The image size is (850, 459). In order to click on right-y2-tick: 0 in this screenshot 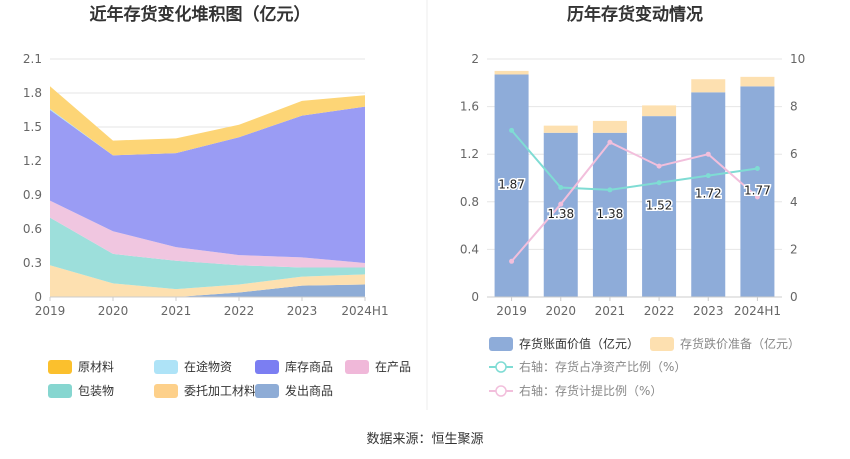, I will do `click(794, 297)`.